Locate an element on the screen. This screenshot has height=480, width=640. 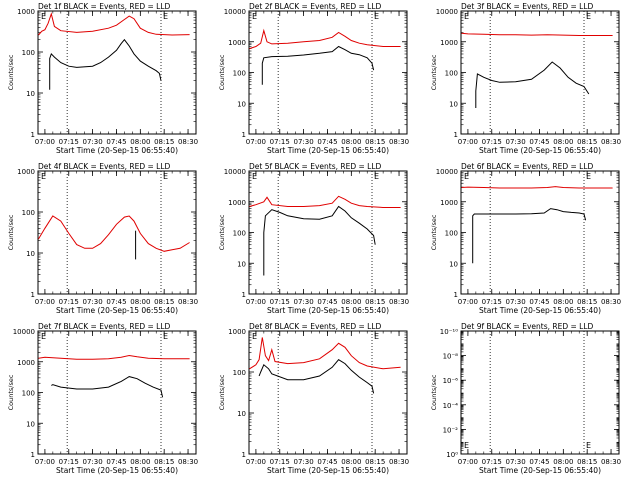
y-tick-label: 10⁻⁴ is located at coordinates (451, 406).